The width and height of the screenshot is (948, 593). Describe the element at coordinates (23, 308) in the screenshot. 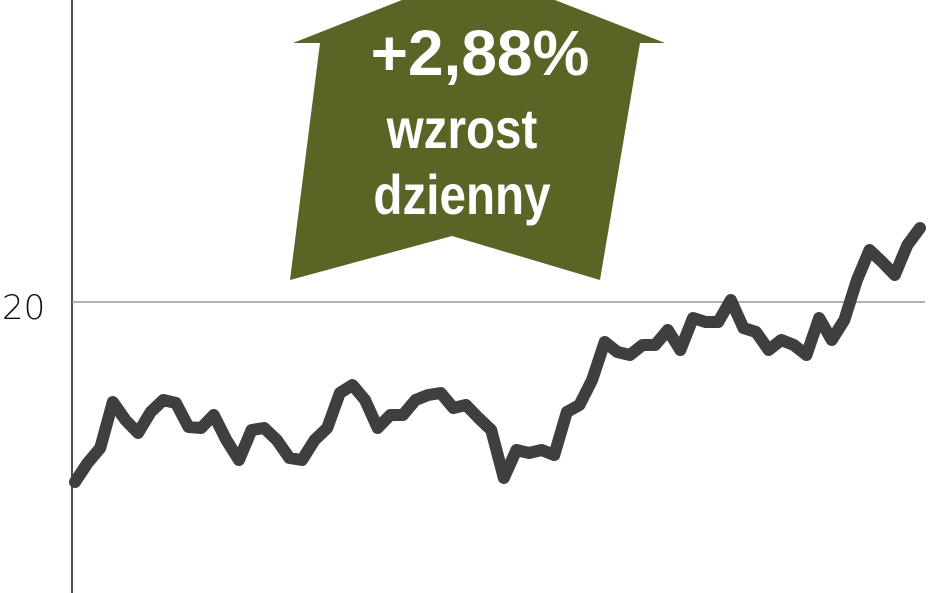

I see `y-tick-label: 20` at that location.